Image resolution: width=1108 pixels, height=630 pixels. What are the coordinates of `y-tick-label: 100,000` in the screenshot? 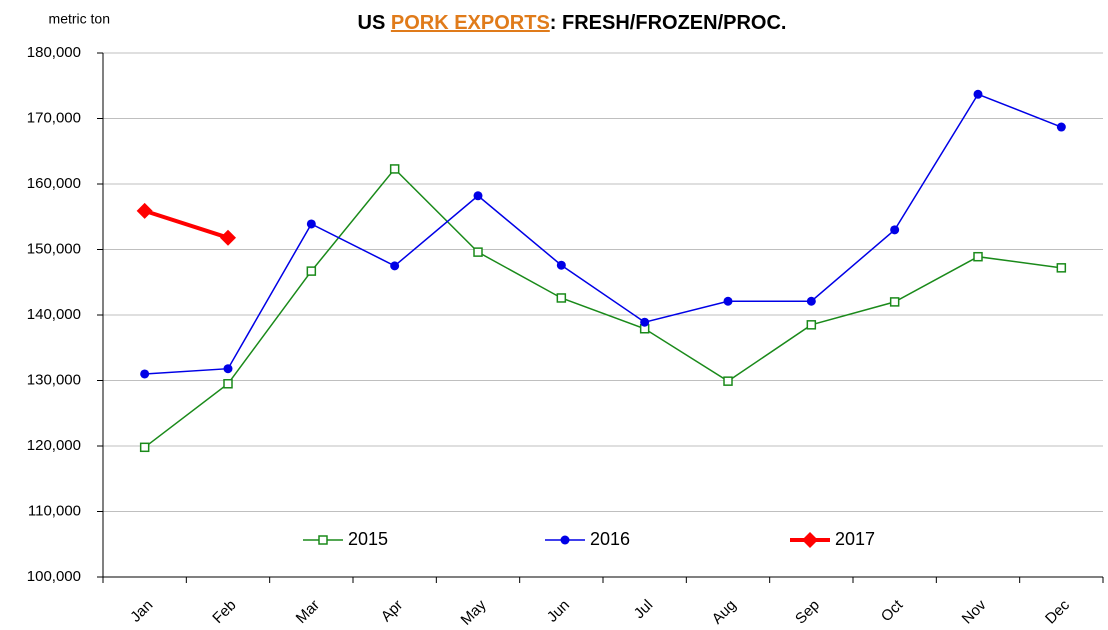 It's located at (54, 576).